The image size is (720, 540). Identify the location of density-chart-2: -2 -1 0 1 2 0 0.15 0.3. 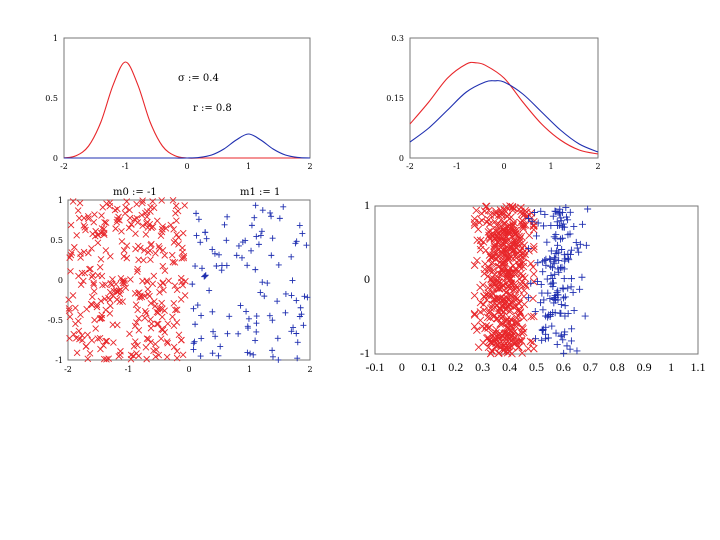
(493, 102).